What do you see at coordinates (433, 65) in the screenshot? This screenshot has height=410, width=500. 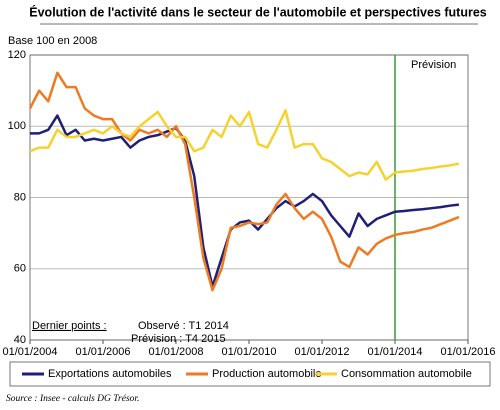 I see `forecast-label: Prévision` at bounding box center [433, 65].